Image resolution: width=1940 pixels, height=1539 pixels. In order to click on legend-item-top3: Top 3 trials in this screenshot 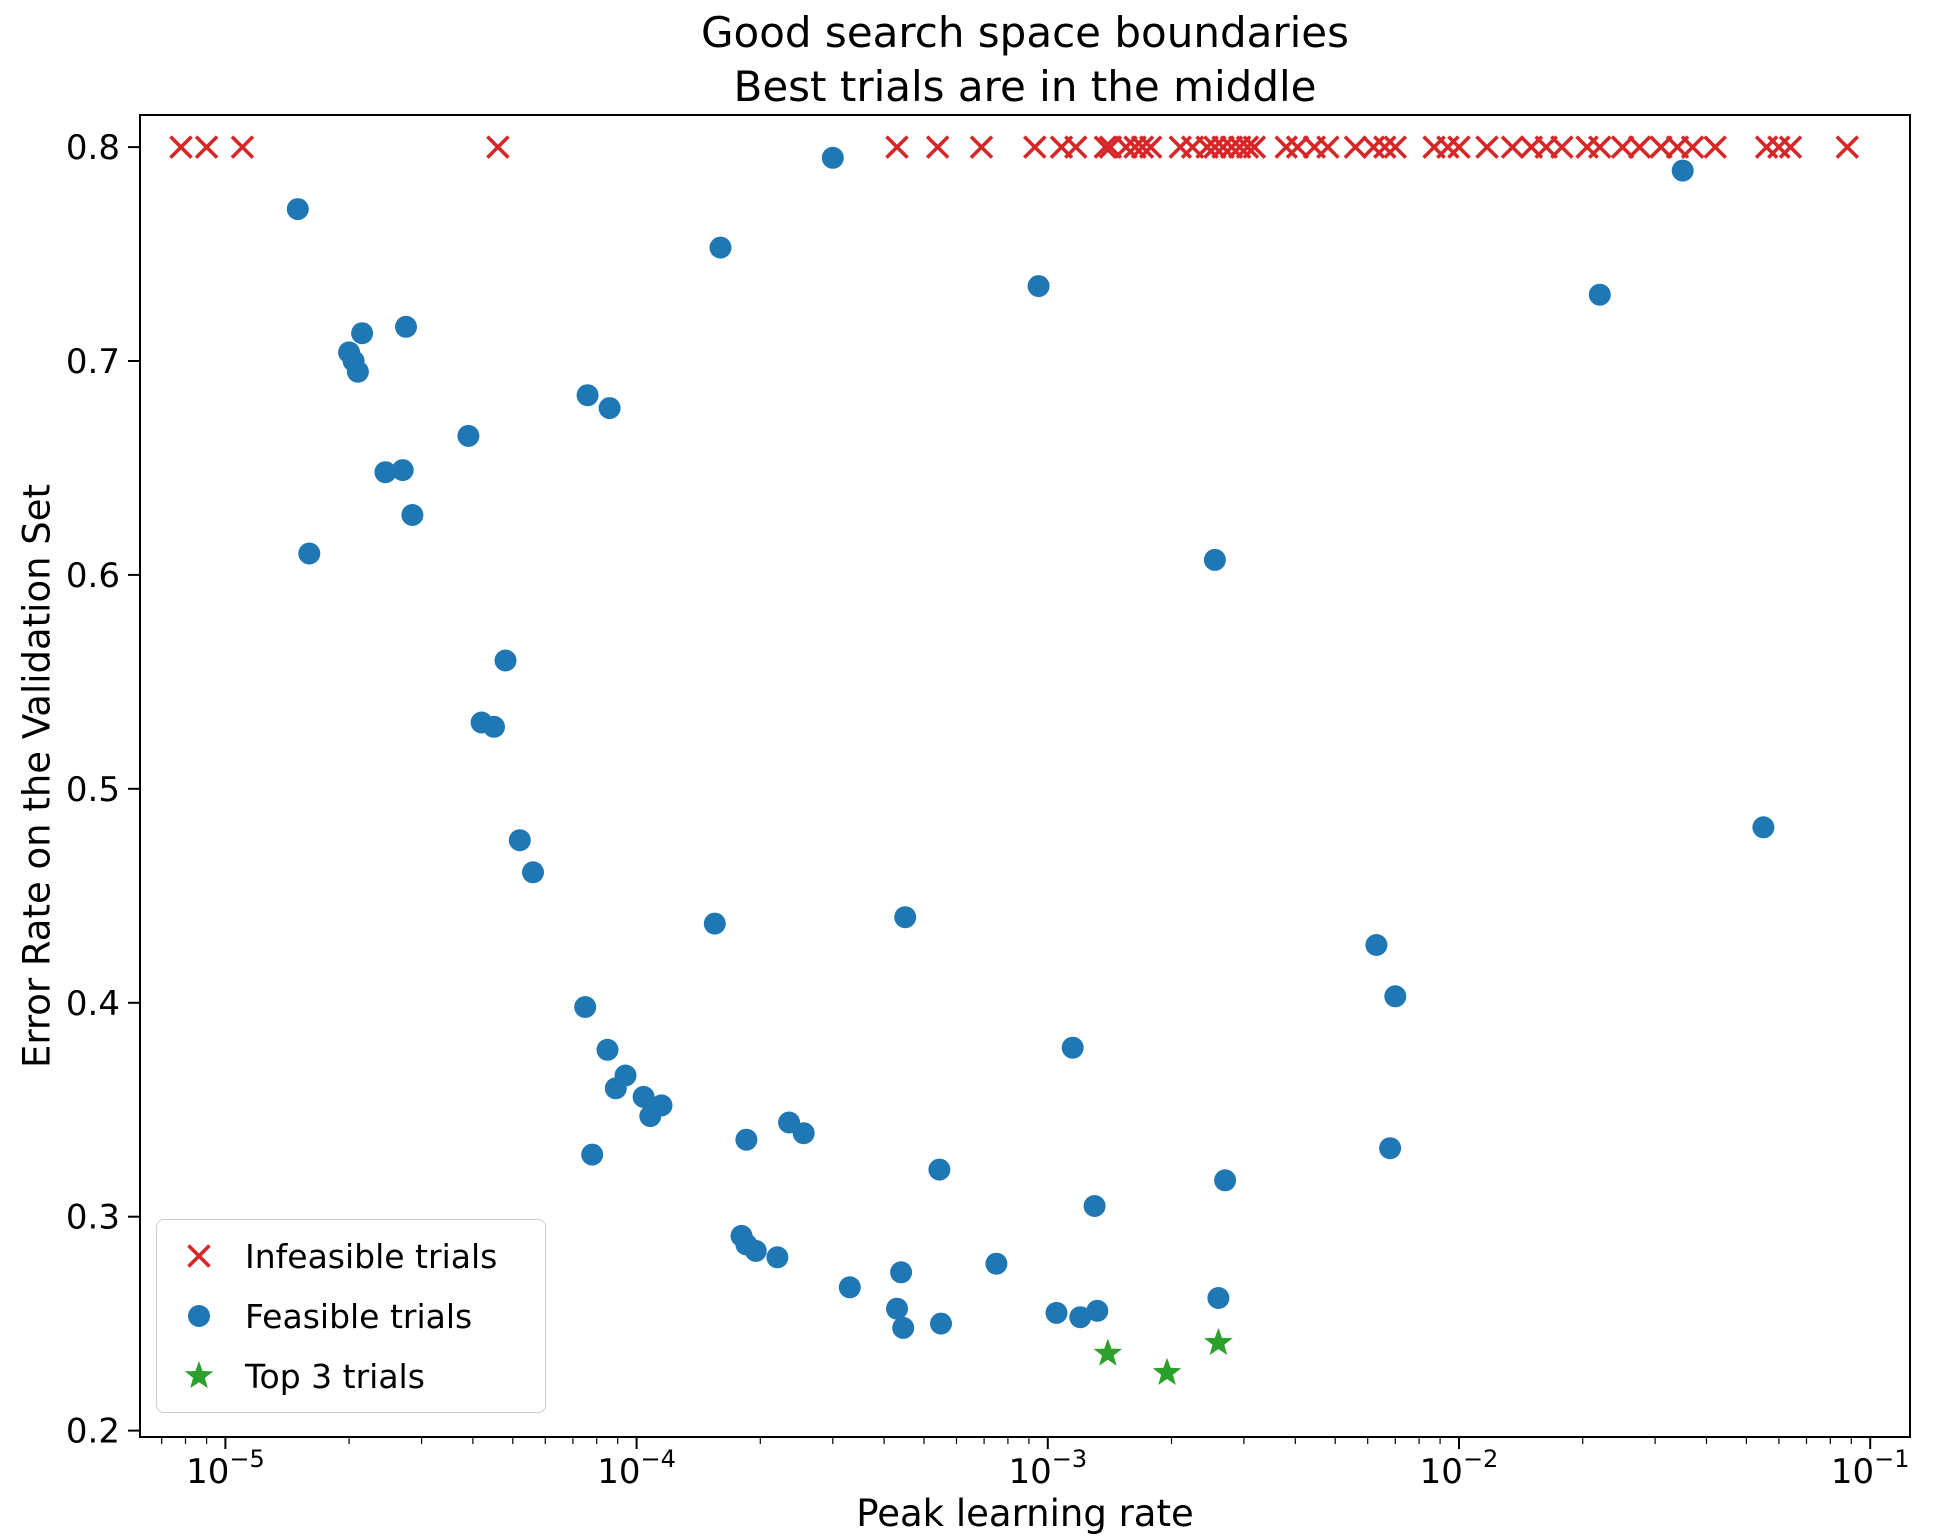, I will do `click(337, 1376)`.